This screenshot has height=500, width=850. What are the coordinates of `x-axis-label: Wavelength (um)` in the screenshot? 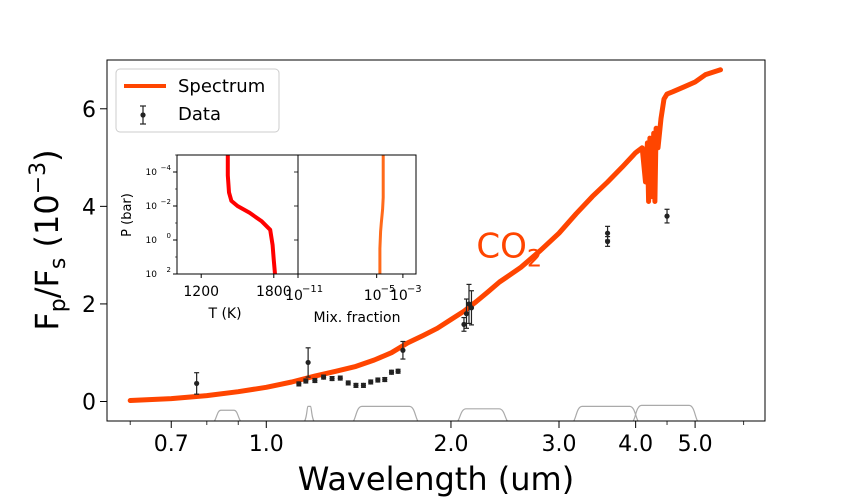 It's located at (436, 479).